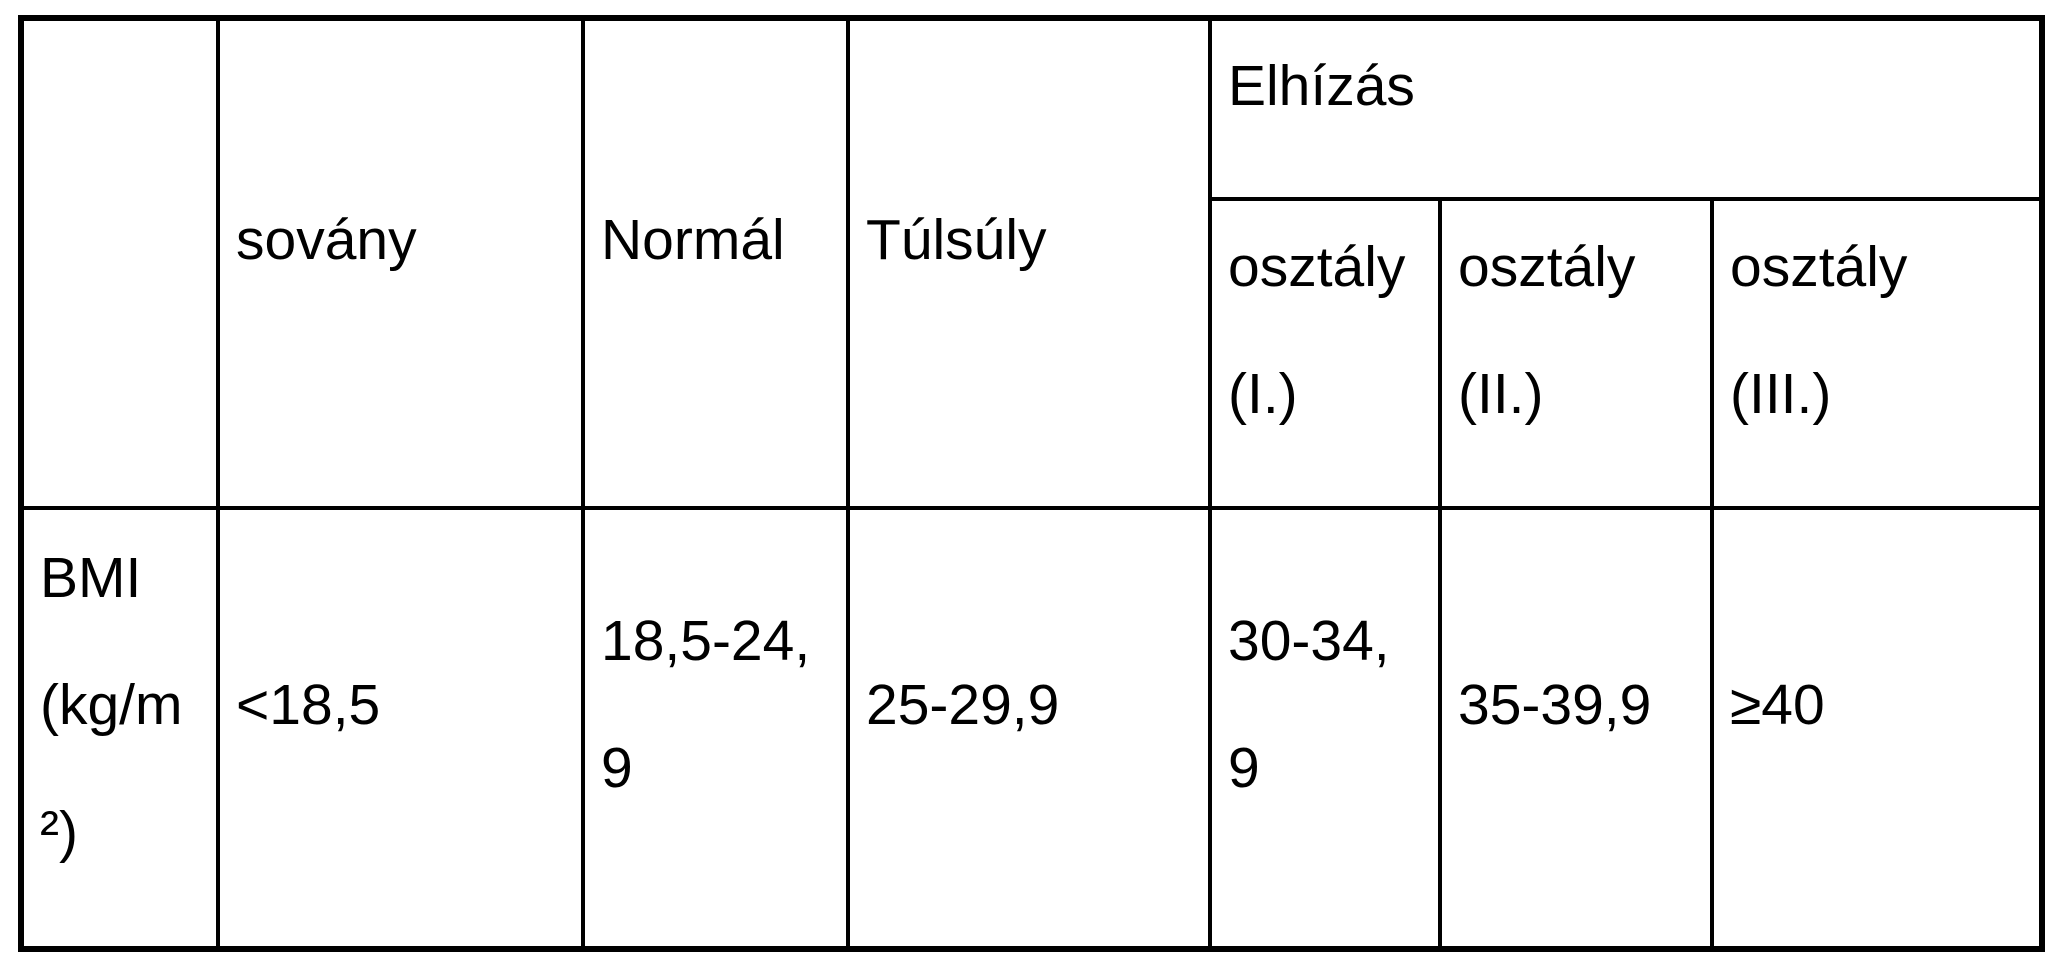 This screenshot has width=2054, height=968. I want to click on header-cell-osztaly-2: osztály (II.), so click(1576, 353).